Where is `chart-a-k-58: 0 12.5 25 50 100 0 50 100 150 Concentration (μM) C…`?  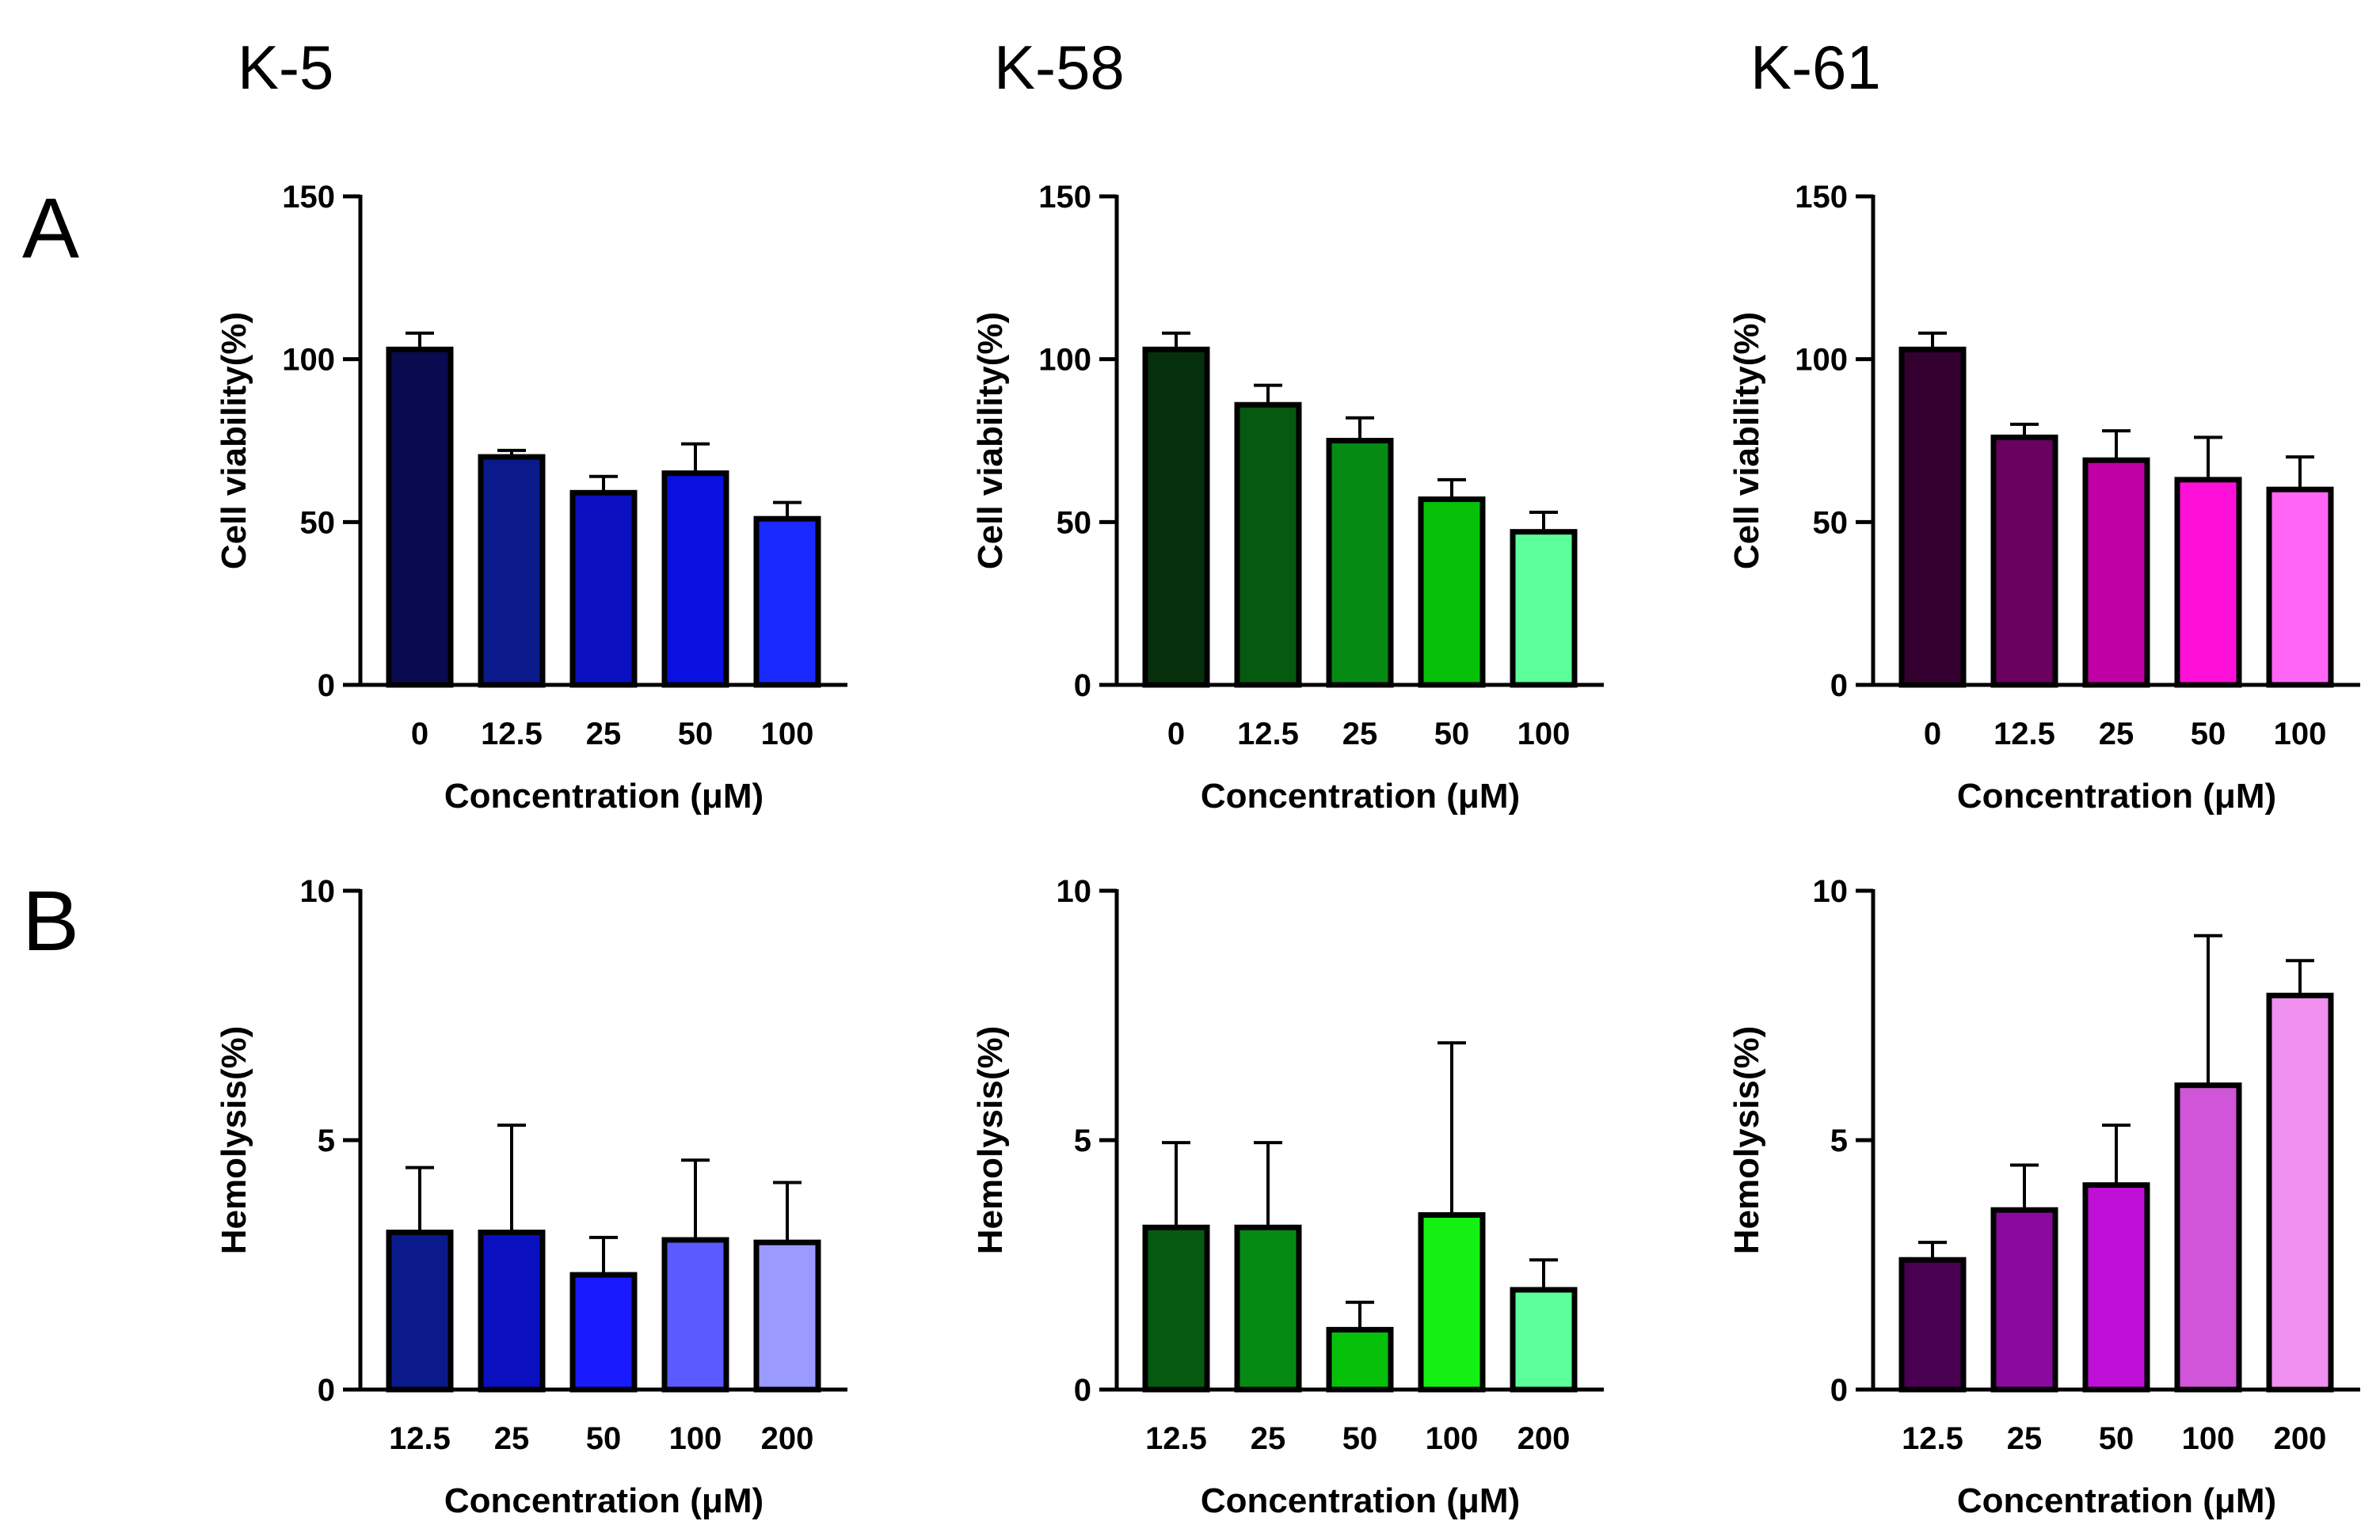 chart-a-k-58: 0 12.5 25 50 100 0 50 100 150 Concentration (μM) C… is located at coordinates (1287, 498).